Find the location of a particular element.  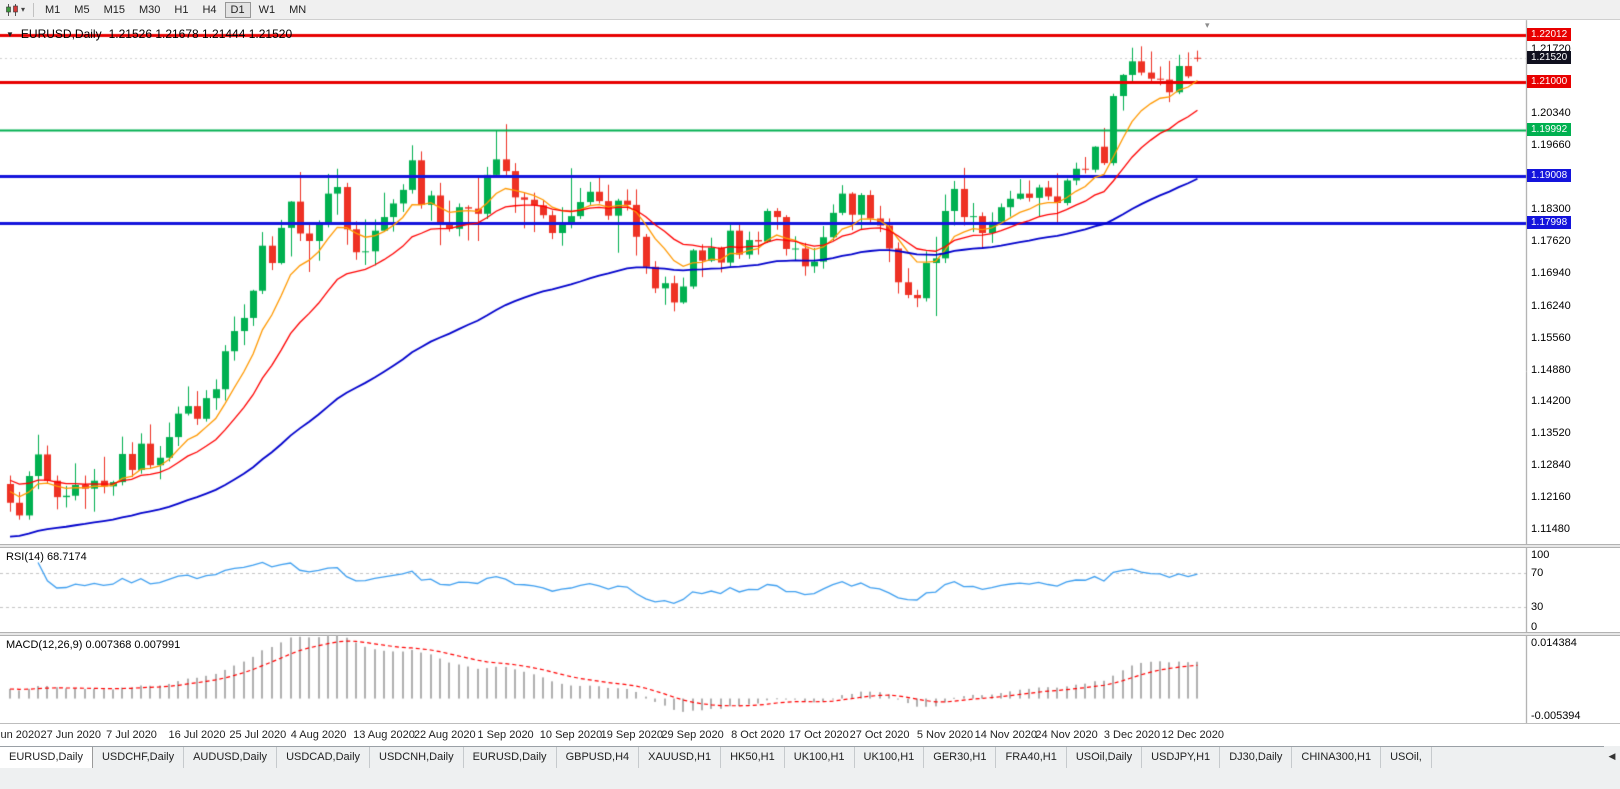

level-price-tag: 1.22012 is located at coordinates (1549, 34).